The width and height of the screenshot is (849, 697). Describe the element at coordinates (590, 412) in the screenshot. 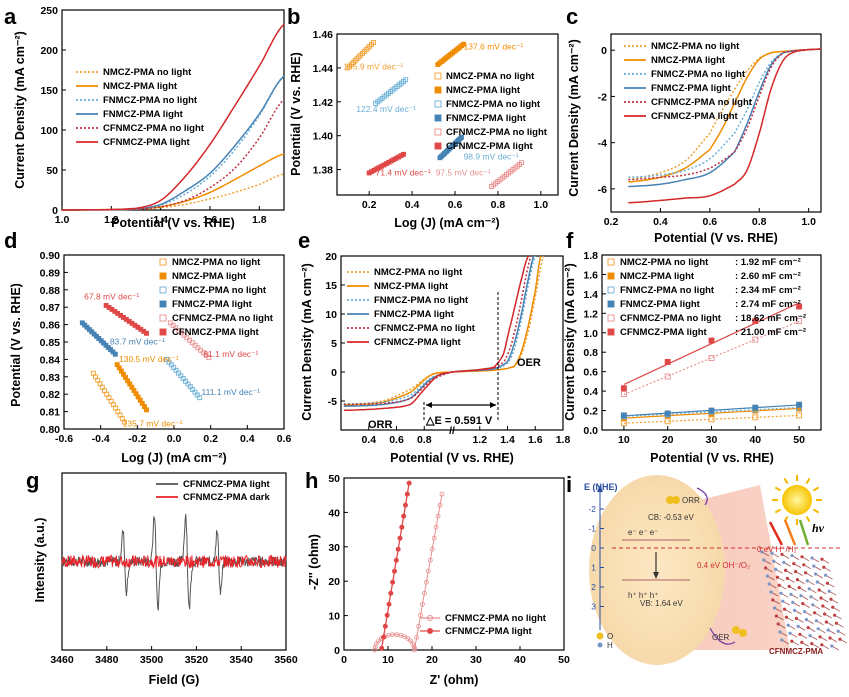

I see `y-tick-label: 0.2` at that location.